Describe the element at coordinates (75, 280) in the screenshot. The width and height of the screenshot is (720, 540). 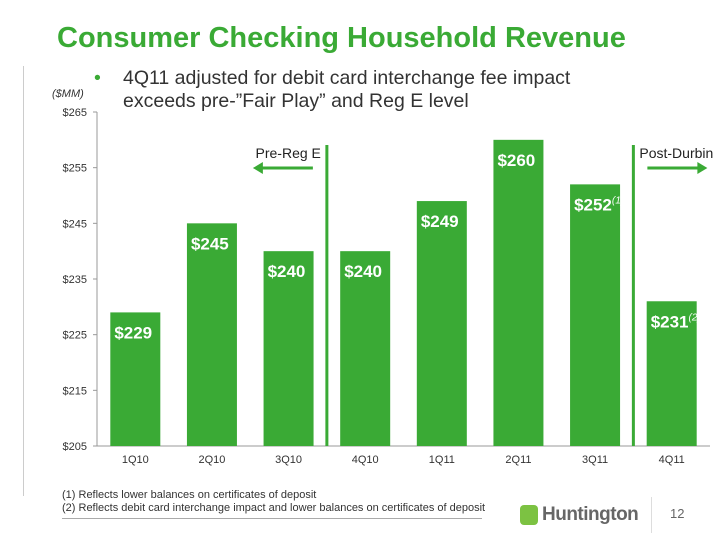
I see `y-tick-label: $235` at that location.